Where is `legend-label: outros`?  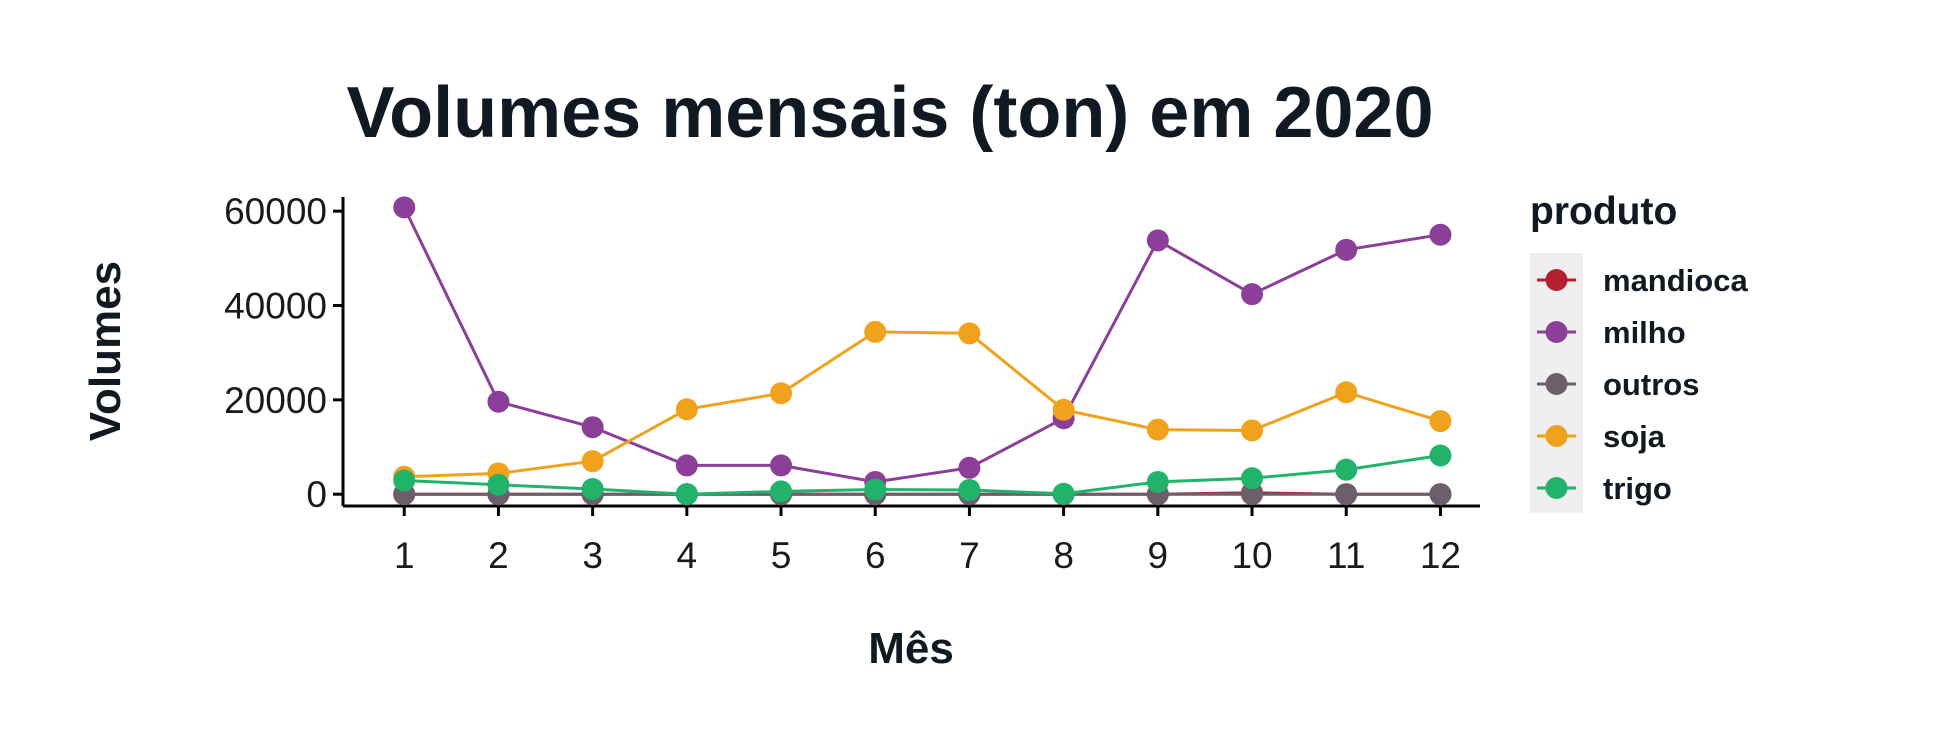 legend-label: outros is located at coordinates (1651, 384).